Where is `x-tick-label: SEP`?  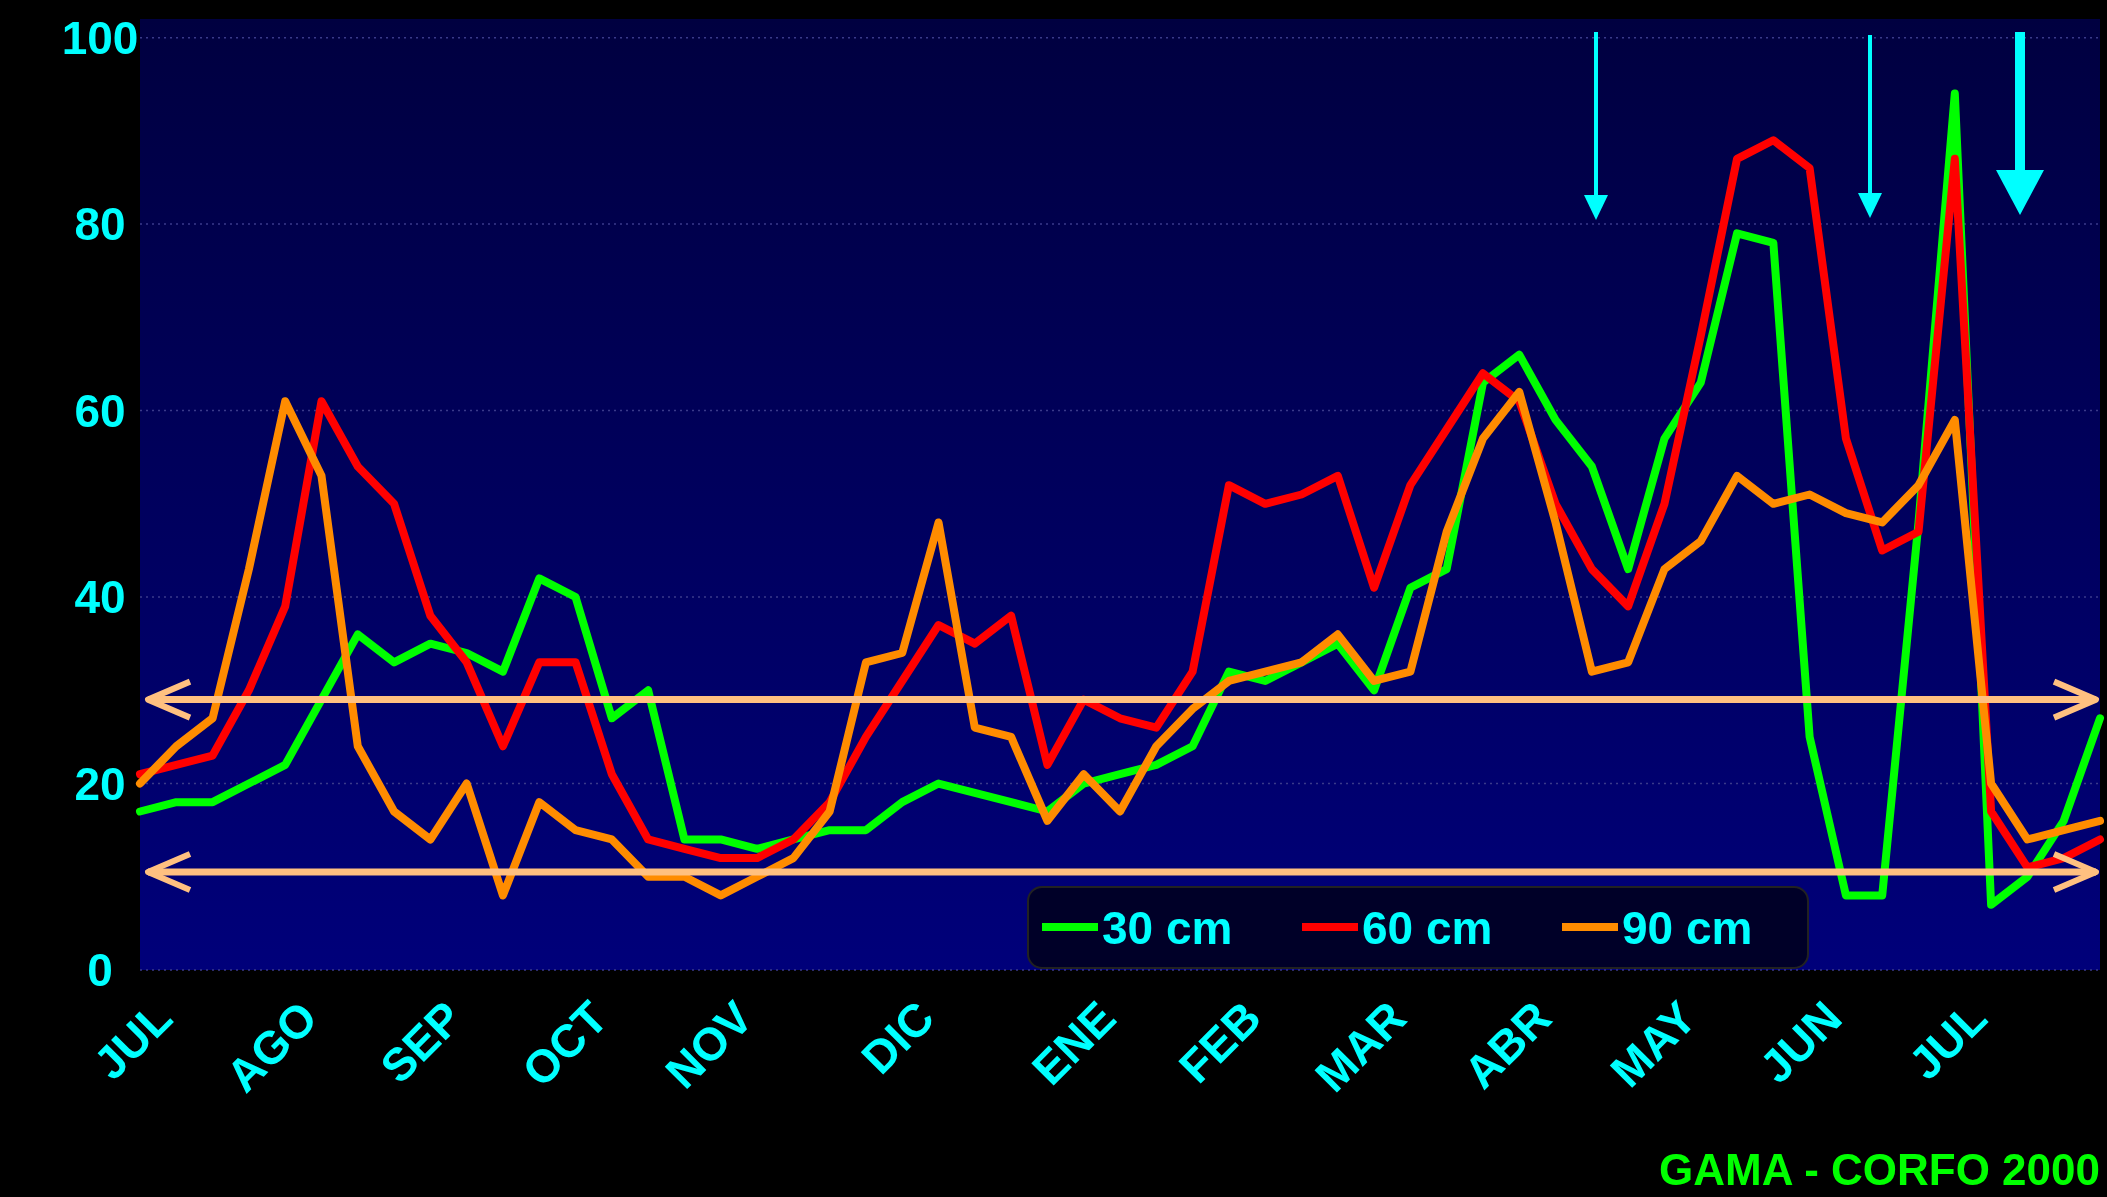
x-tick-label: SEP is located at coordinates (421, 1042).